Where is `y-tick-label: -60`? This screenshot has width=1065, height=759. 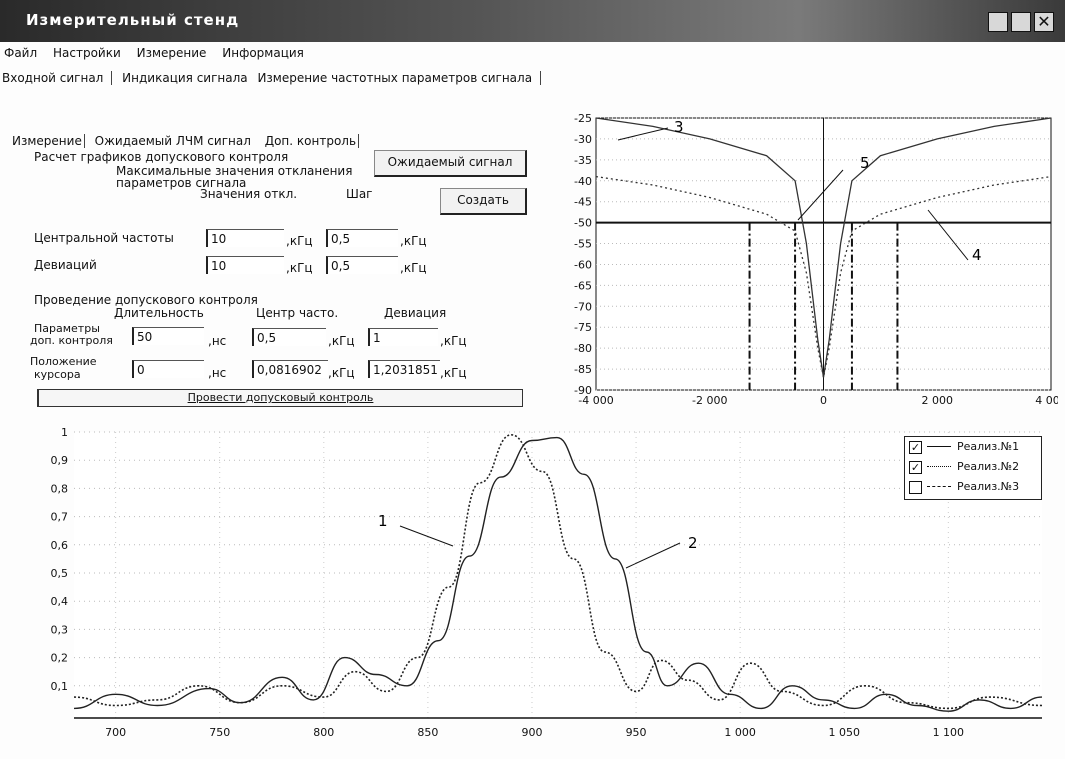 y-tick-label: -60 is located at coordinates (583, 264).